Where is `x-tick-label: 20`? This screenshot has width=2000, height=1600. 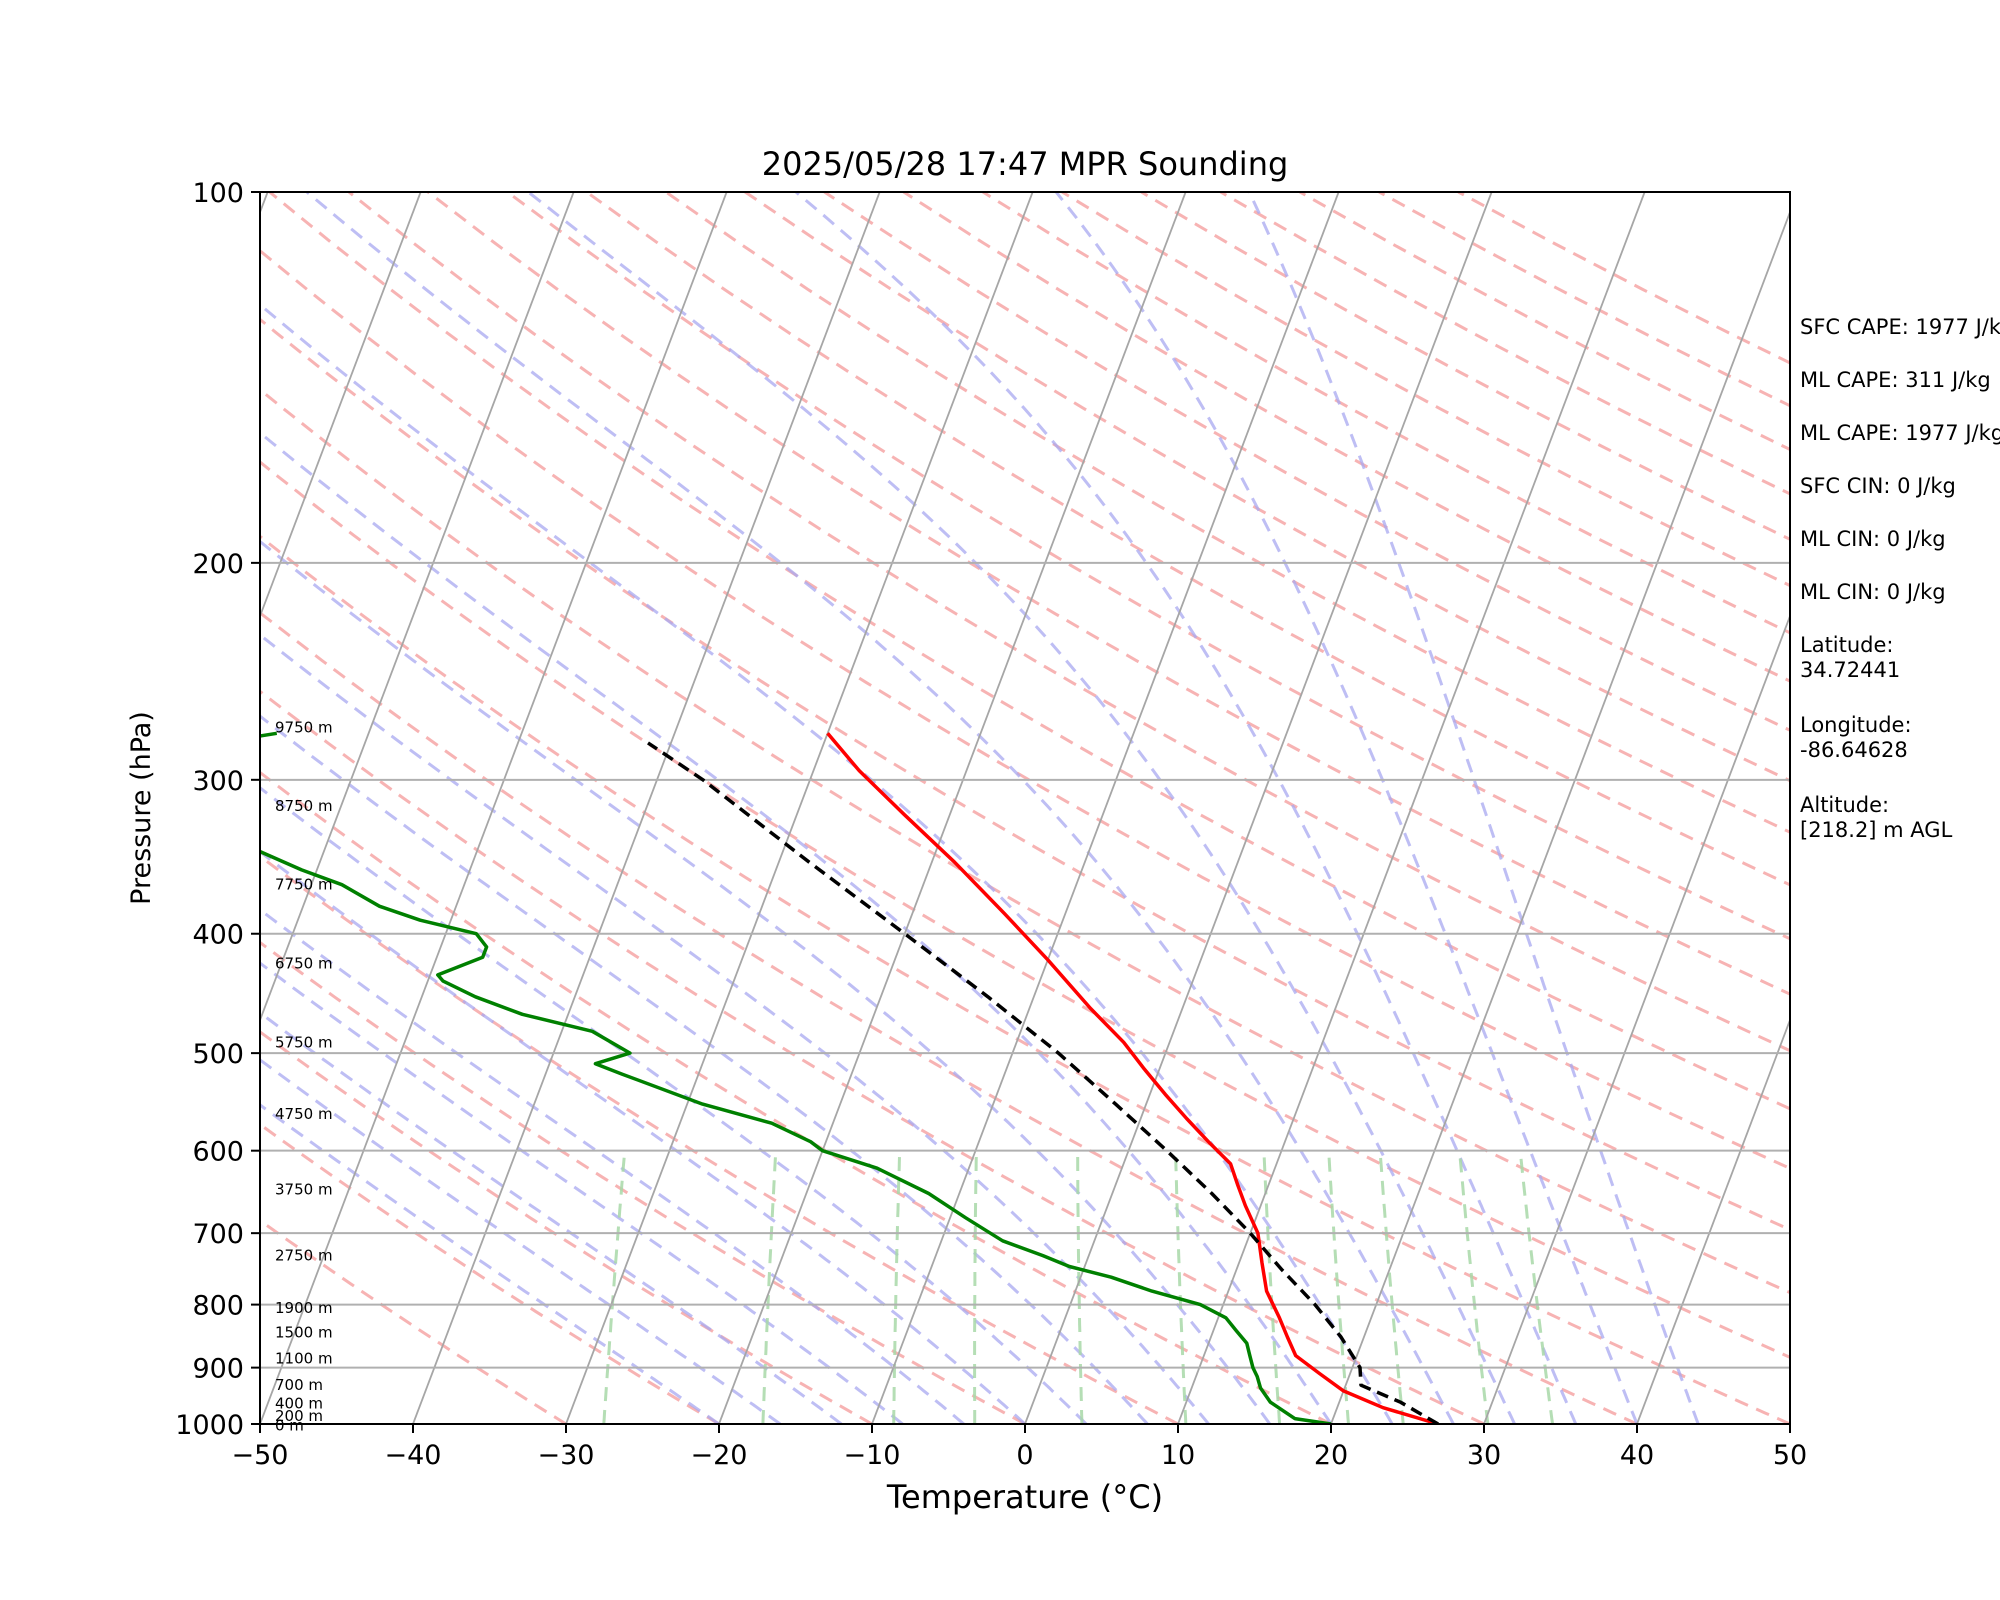
x-tick-label: 20 is located at coordinates (1331, 1455).